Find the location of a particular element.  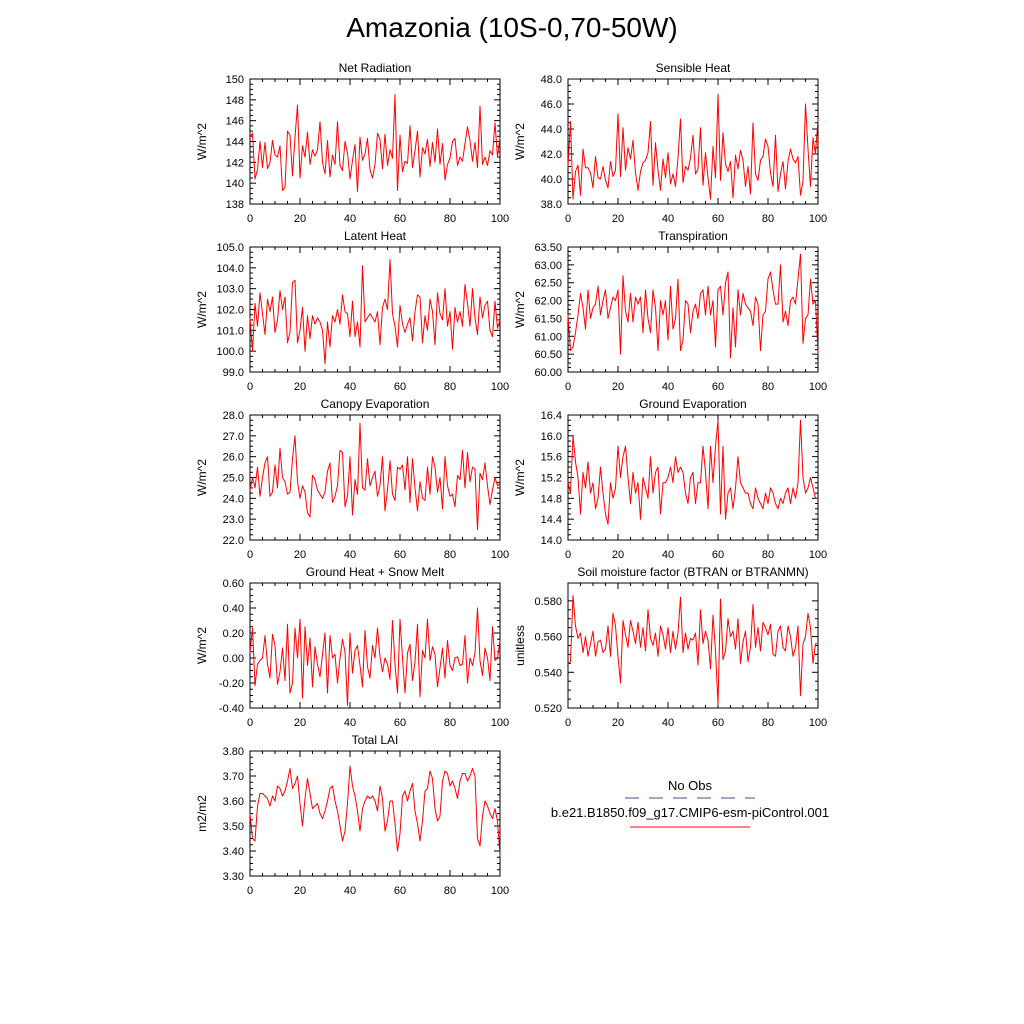

y-tick-label: 148 is located at coordinates (235, 101).